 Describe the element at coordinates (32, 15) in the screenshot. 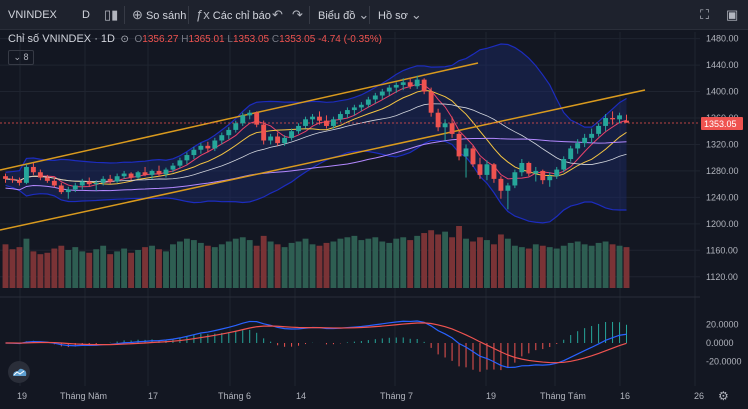

I see `symbol-search: VNINDEX` at that location.